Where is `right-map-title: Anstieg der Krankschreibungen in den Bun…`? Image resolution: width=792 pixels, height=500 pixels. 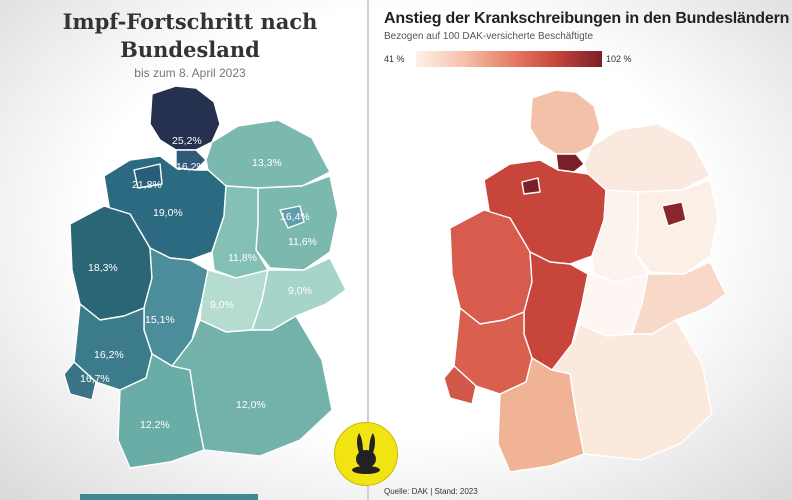 right-map-title: Anstieg der Krankschreibungen in den Bun… is located at coordinates (587, 18).